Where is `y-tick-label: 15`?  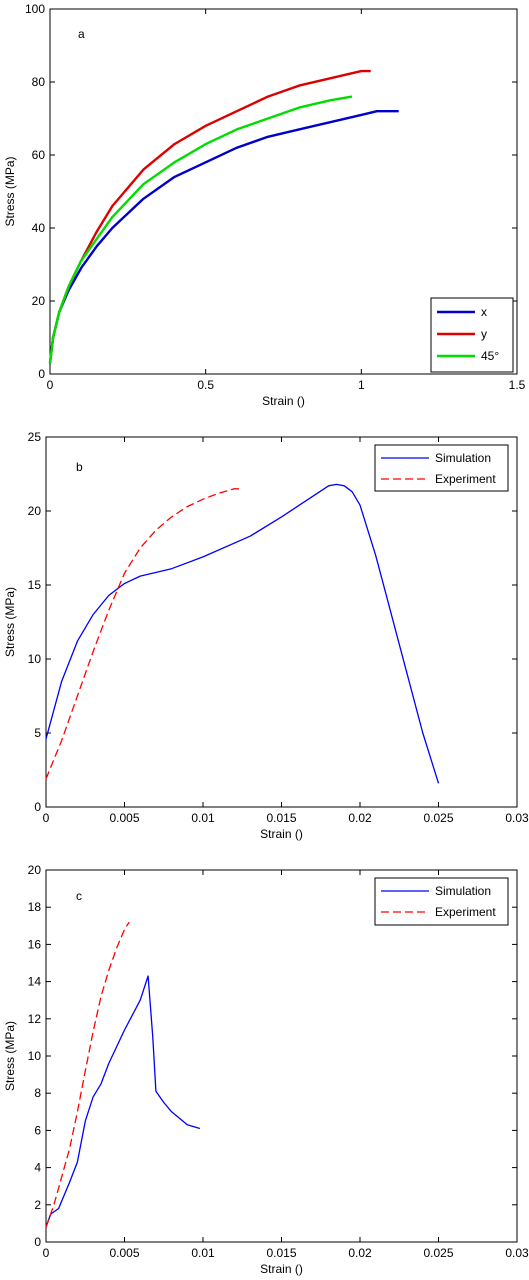 y-tick-label: 15 is located at coordinates (35, 585).